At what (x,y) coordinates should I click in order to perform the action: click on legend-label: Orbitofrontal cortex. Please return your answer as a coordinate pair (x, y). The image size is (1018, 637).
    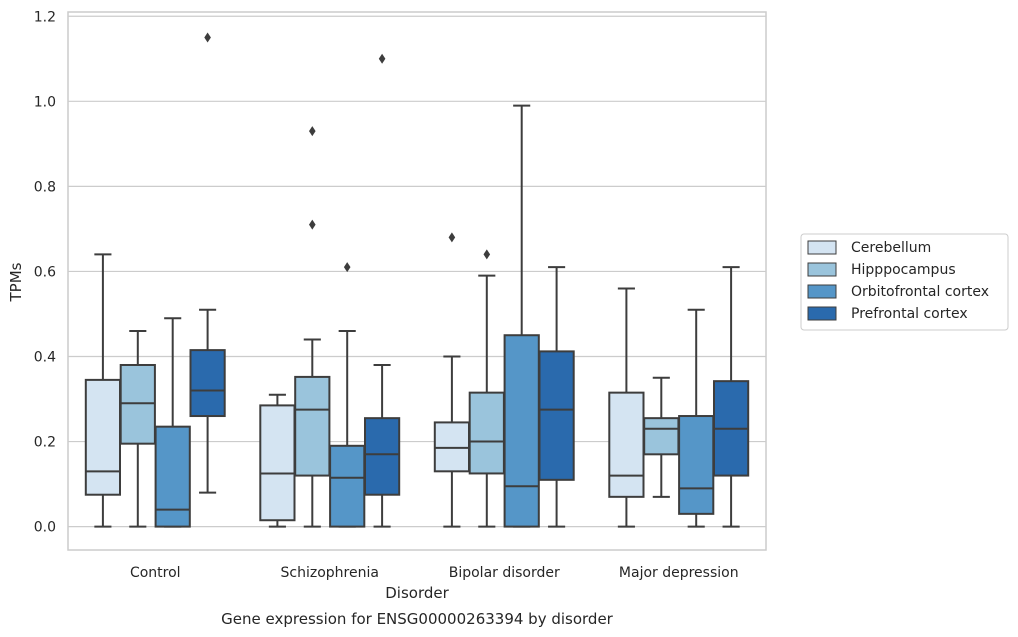
    Looking at the image, I should click on (920, 292).